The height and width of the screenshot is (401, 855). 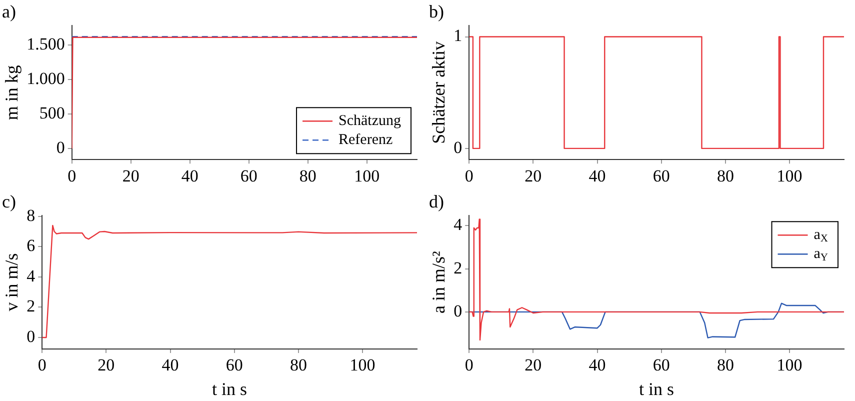 What do you see at coordinates (9, 12) in the screenshot?
I see `chart-title: a)` at bounding box center [9, 12].